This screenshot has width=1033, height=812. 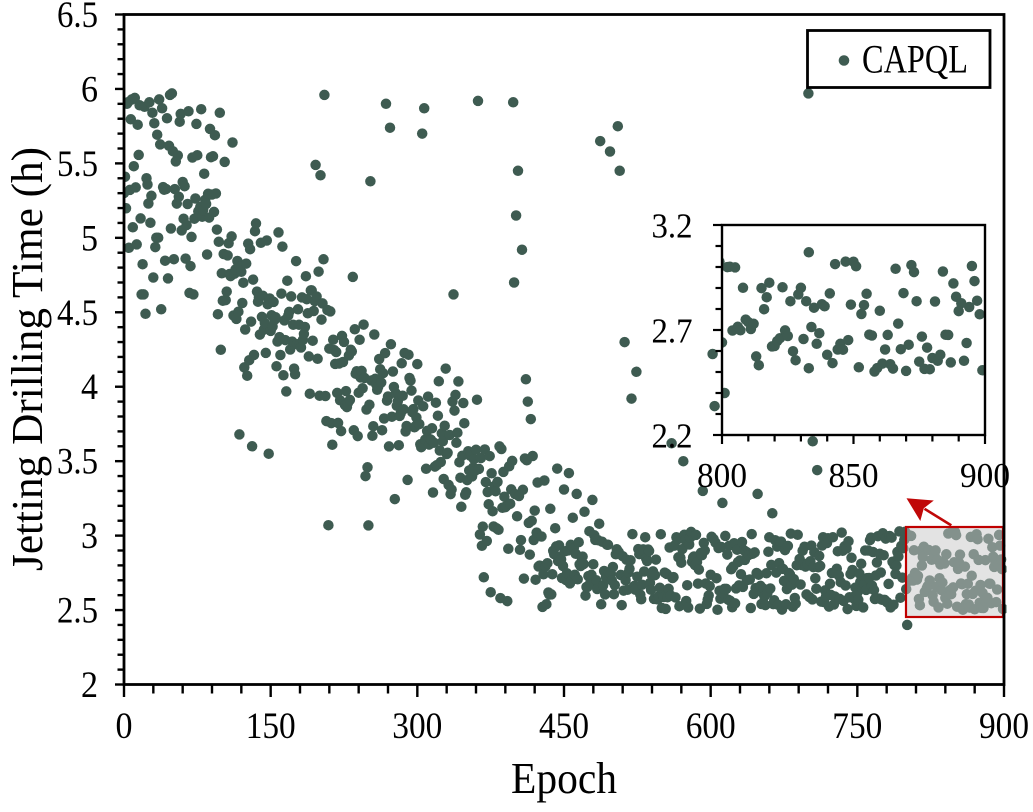 I want to click on svg-text: 450, so click(x=564, y=726).